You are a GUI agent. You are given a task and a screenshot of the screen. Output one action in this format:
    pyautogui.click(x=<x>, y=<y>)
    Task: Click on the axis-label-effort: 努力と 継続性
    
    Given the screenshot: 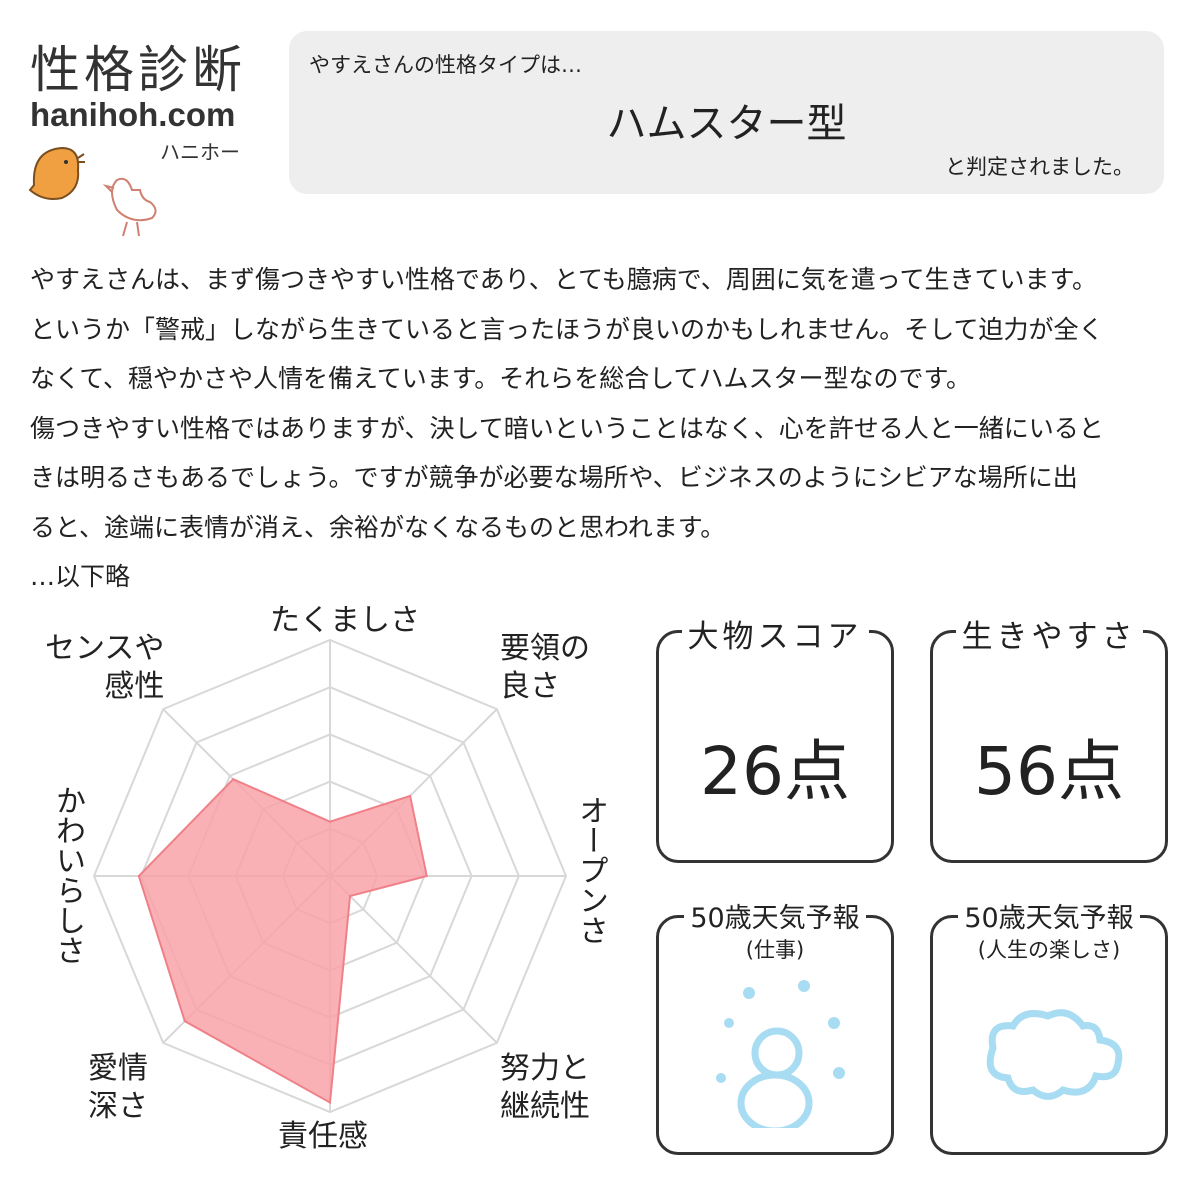 What is the action you would take?
    pyautogui.click(x=545, y=1088)
    